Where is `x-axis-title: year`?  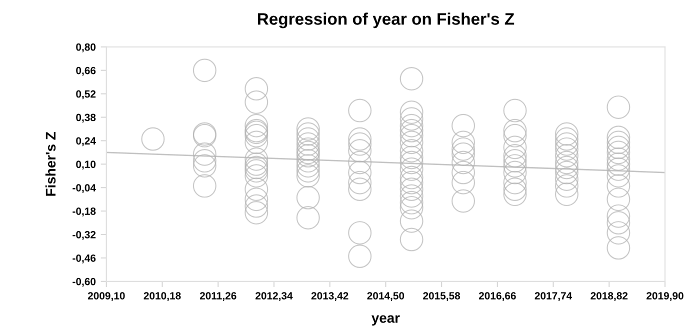 x-axis-title: year is located at coordinates (386, 320).